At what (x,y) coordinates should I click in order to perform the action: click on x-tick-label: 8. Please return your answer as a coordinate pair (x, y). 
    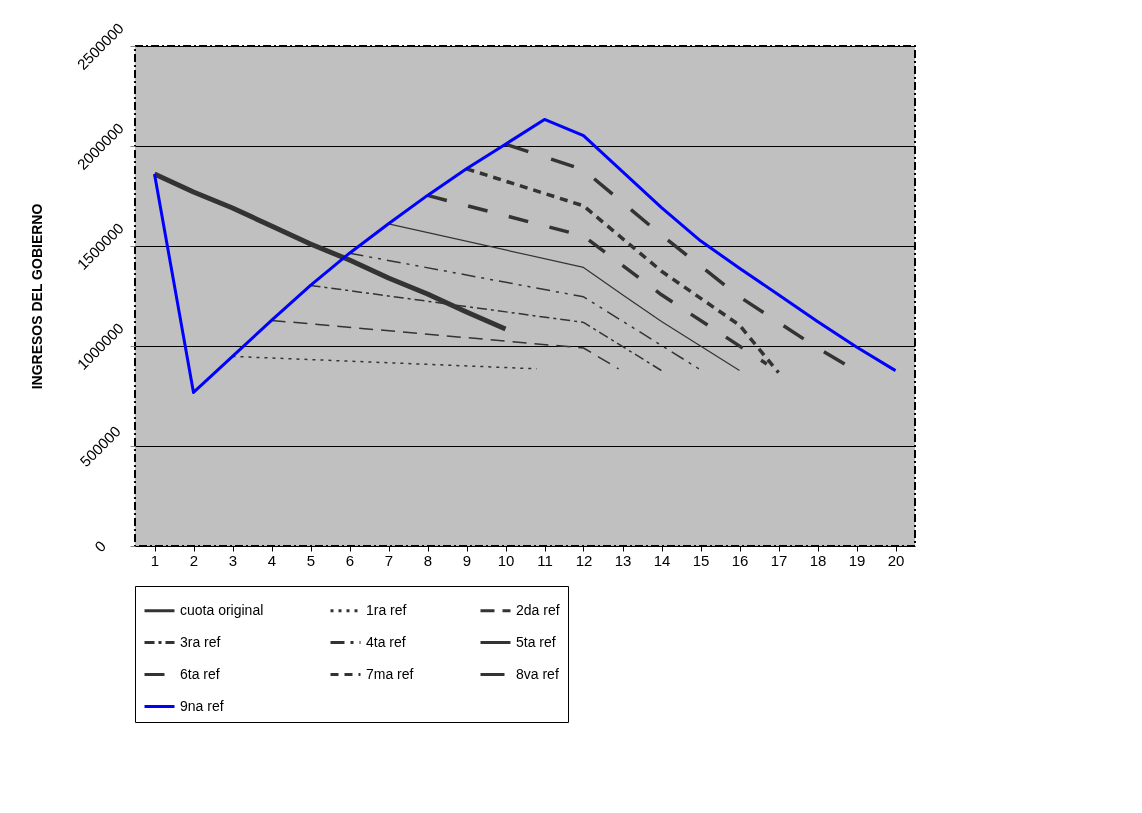
    Looking at the image, I should click on (428, 560).